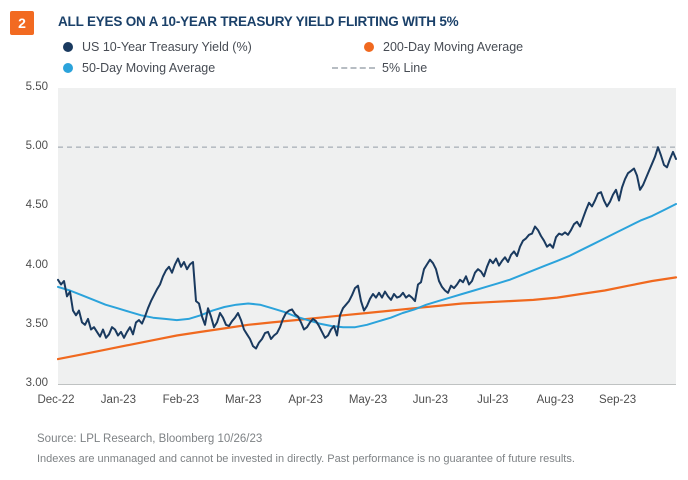  I want to click on x-tick-label: Jan-23, so click(118, 400).